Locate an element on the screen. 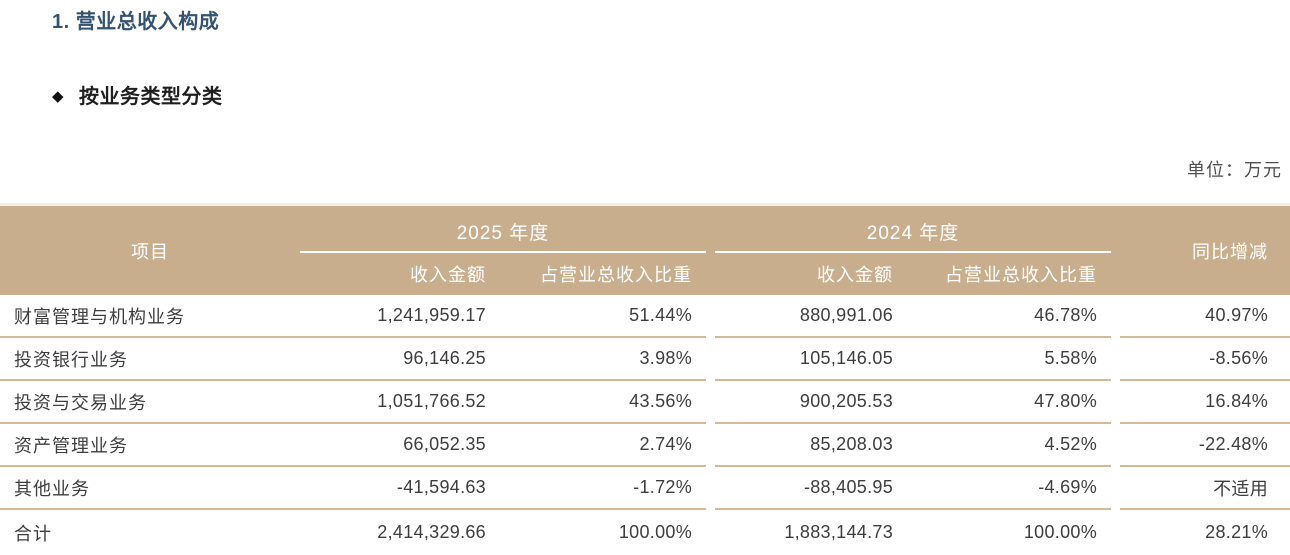 The height and width of the screenshot is (555, 1290). section-subtitle: ◆ 按业务类型分类 is located at coordinates (137, 97).